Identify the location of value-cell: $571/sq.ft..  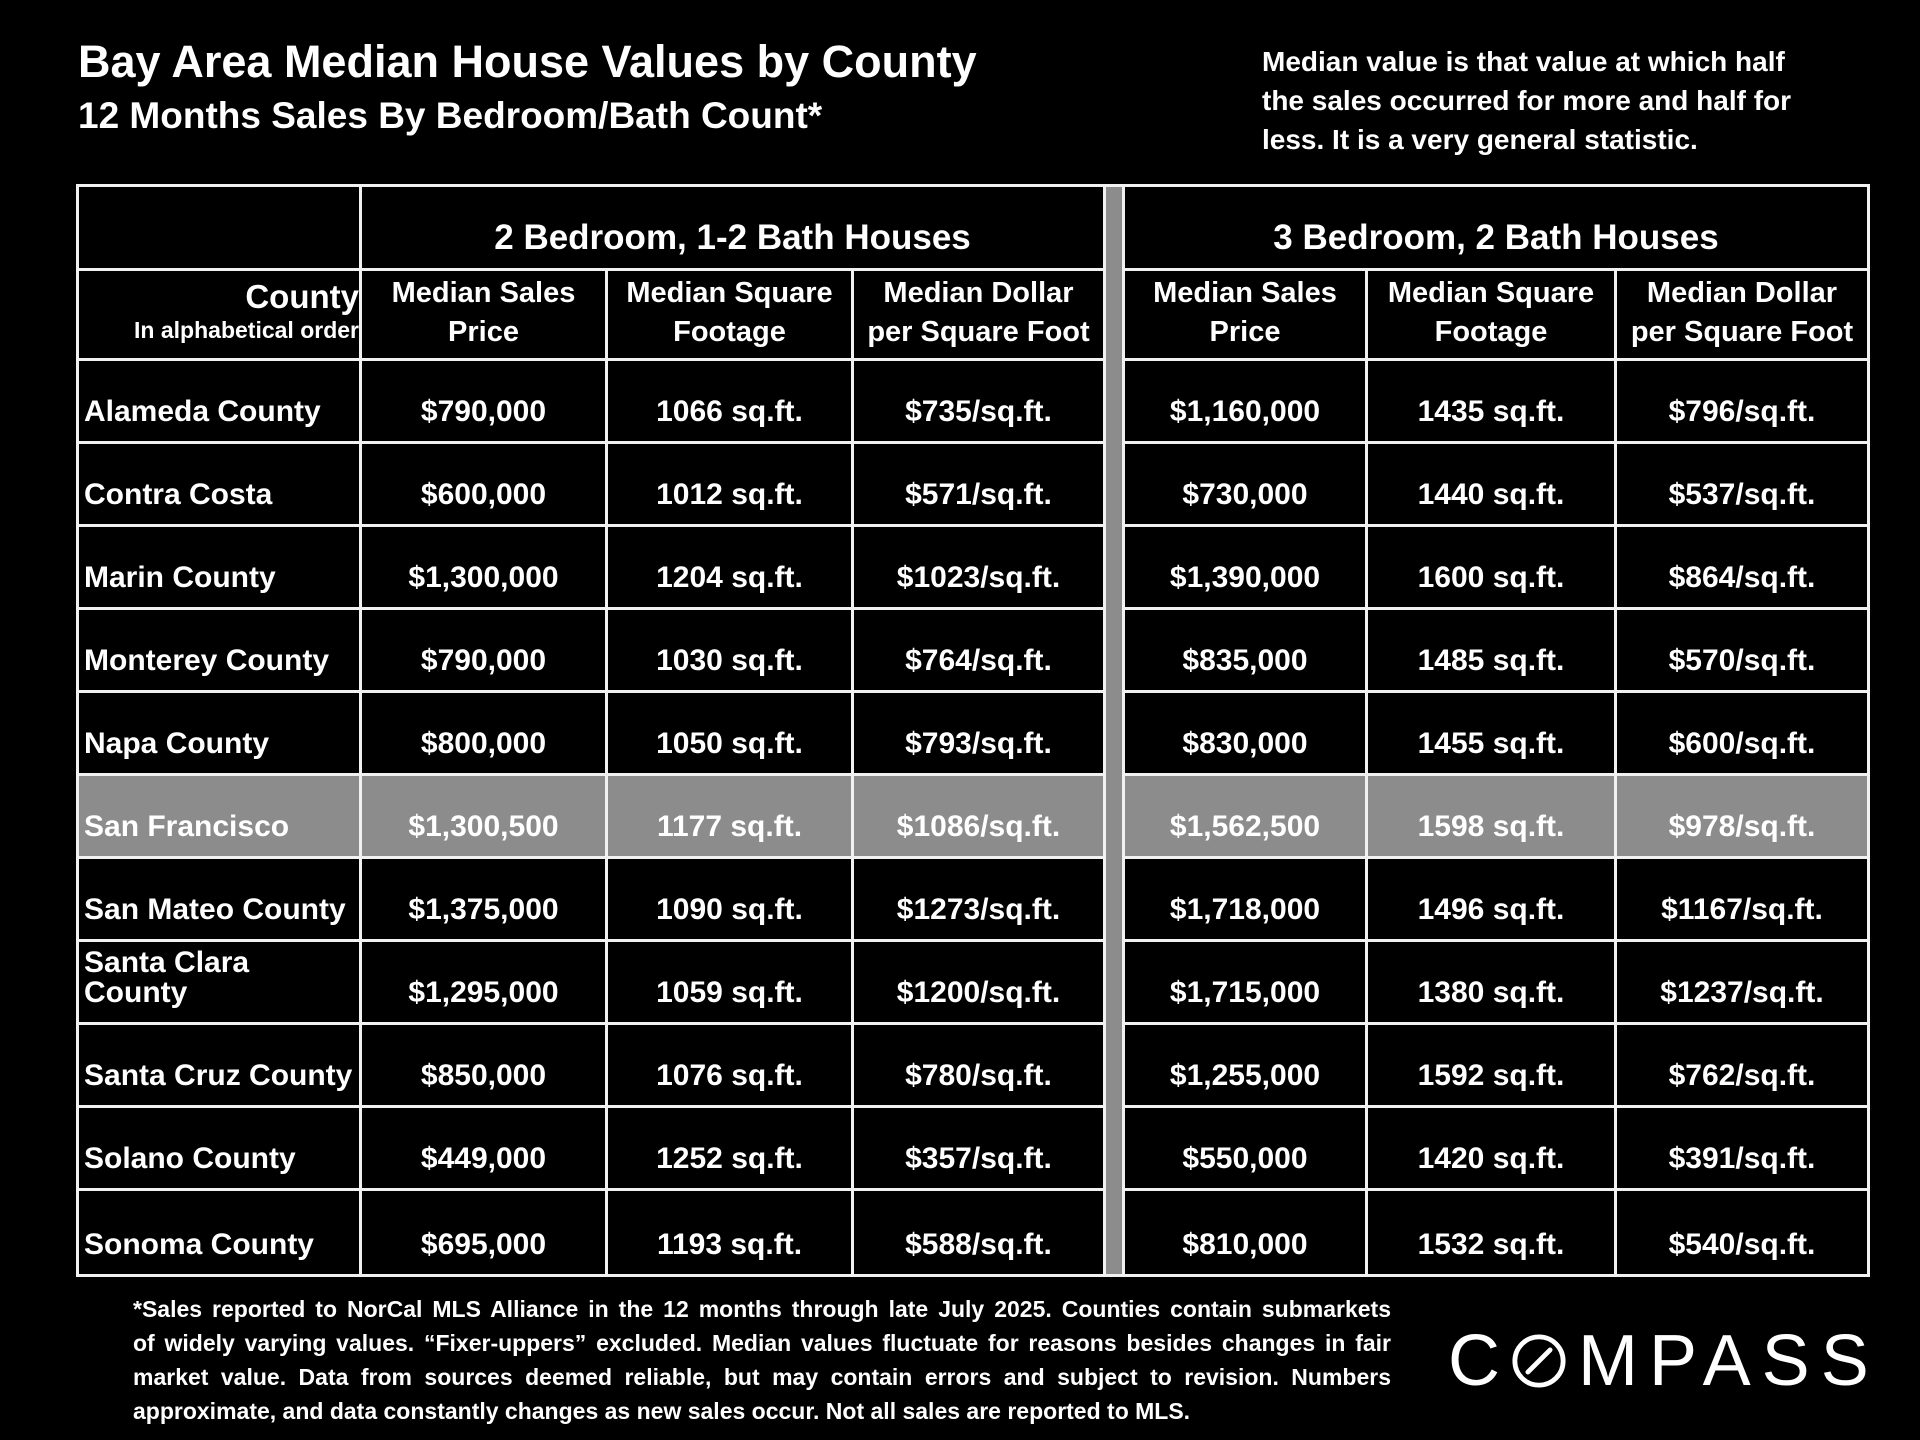
(980, 485).